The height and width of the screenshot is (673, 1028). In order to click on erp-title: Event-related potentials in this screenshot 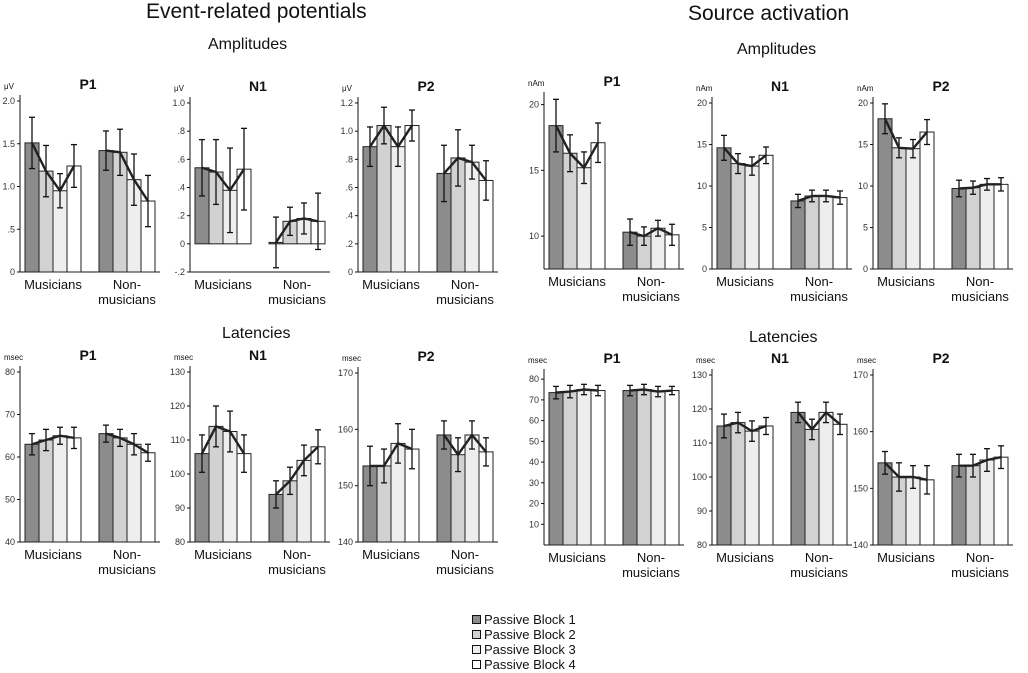, I will do `click(256, 11)`.